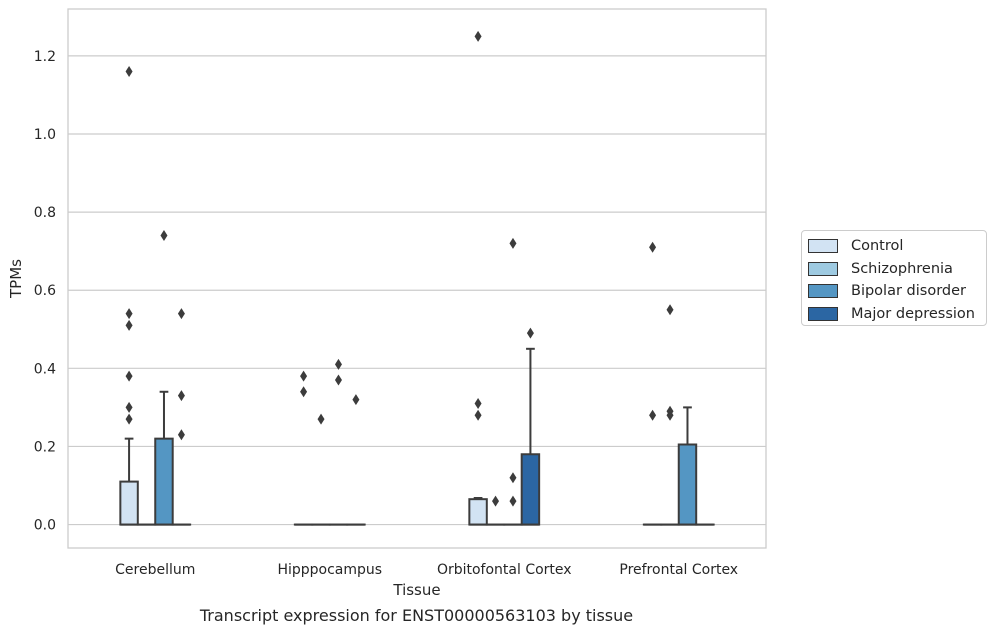 The height and width of the screenshot is (634, 997). What do you see at coordinates (45, 213) in the screenshot?
I see `y-tick-label: 0.8` at bounding box center [45, 213].